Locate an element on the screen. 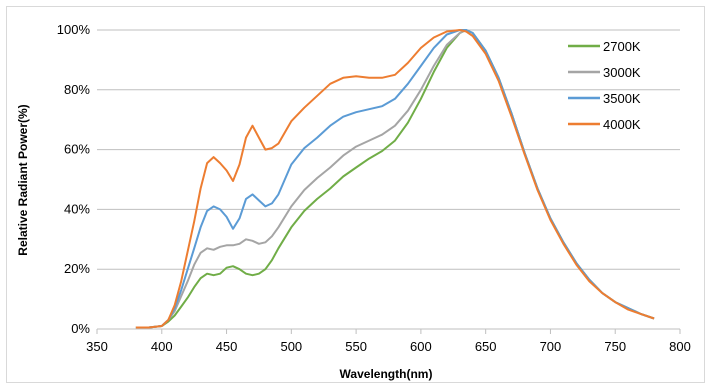 The width and height of the screenshot is (712, 390). y-tick-label: 100% is located at coordinates (74, 29).